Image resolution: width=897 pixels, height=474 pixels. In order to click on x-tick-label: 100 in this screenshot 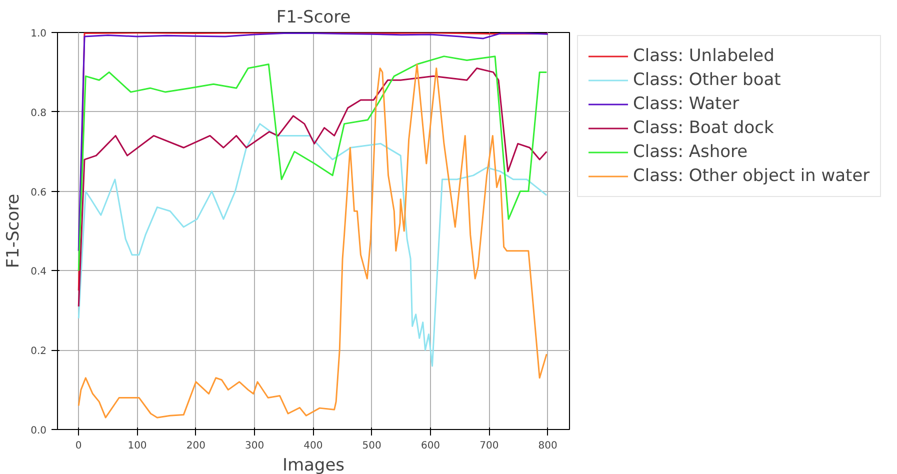, I will do `click(137, 446)`.